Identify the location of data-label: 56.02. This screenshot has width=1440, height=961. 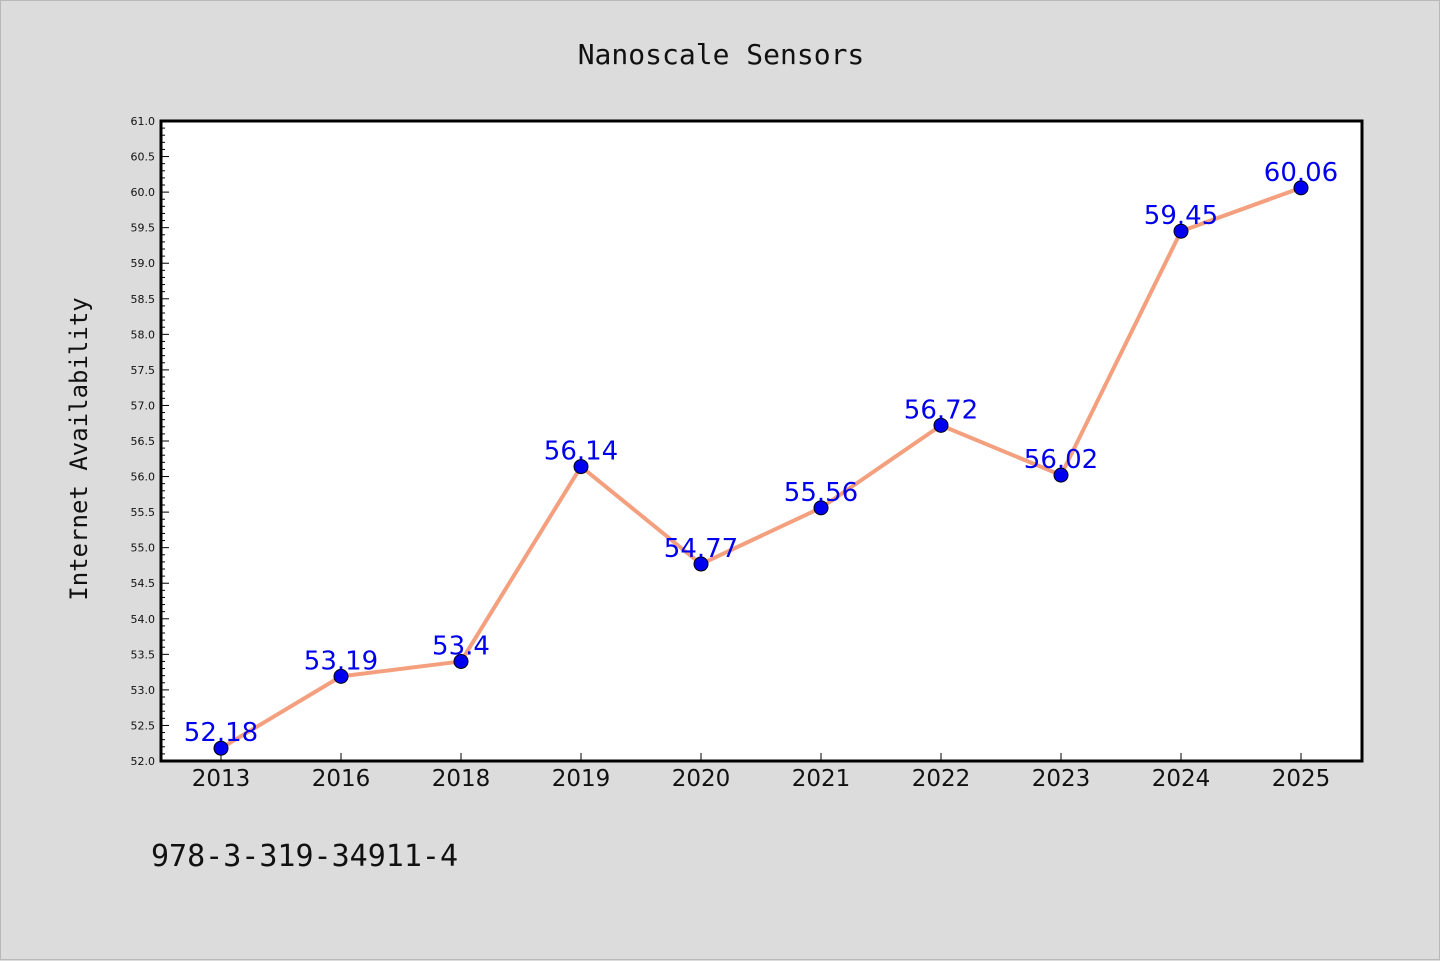
(1061, 460).